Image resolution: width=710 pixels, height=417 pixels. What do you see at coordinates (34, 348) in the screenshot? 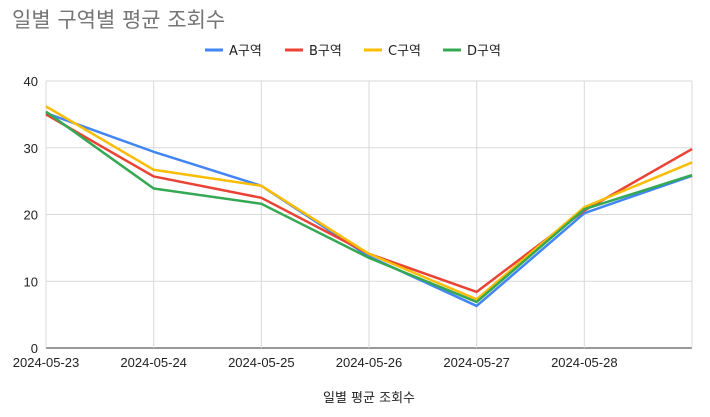
I see `y-tick-label: 0` at bounding box center [34, 348].